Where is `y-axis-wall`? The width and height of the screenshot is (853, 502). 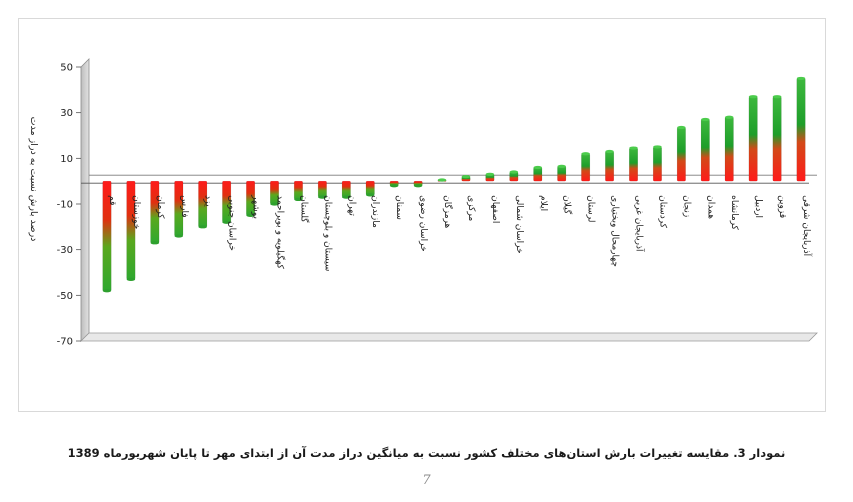 y-axis-wall is located at coordinates (85, 200).